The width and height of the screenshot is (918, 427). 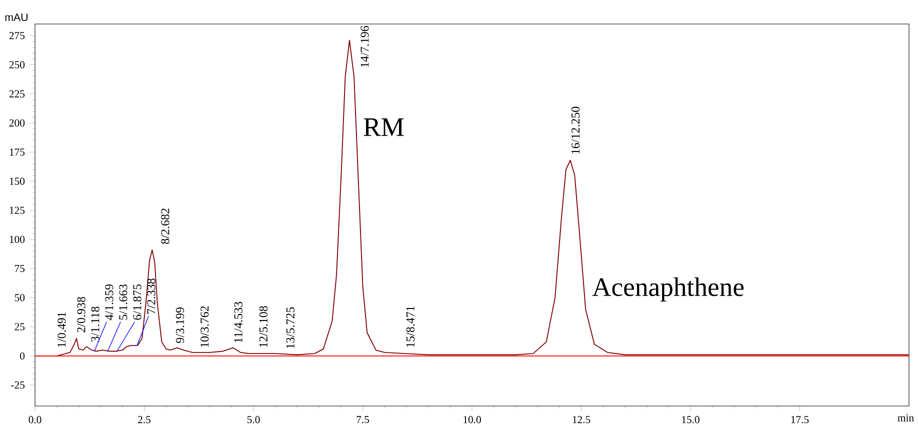 I want to click on x-axis-title: min, so click(x=906, y=418).